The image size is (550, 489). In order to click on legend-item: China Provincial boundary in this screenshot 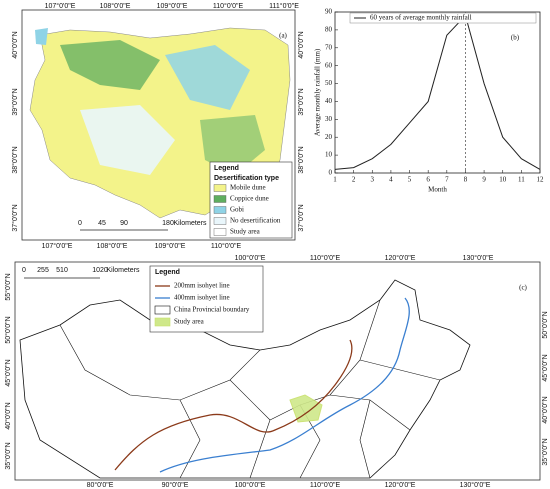, I will do `click(212, 310)`.